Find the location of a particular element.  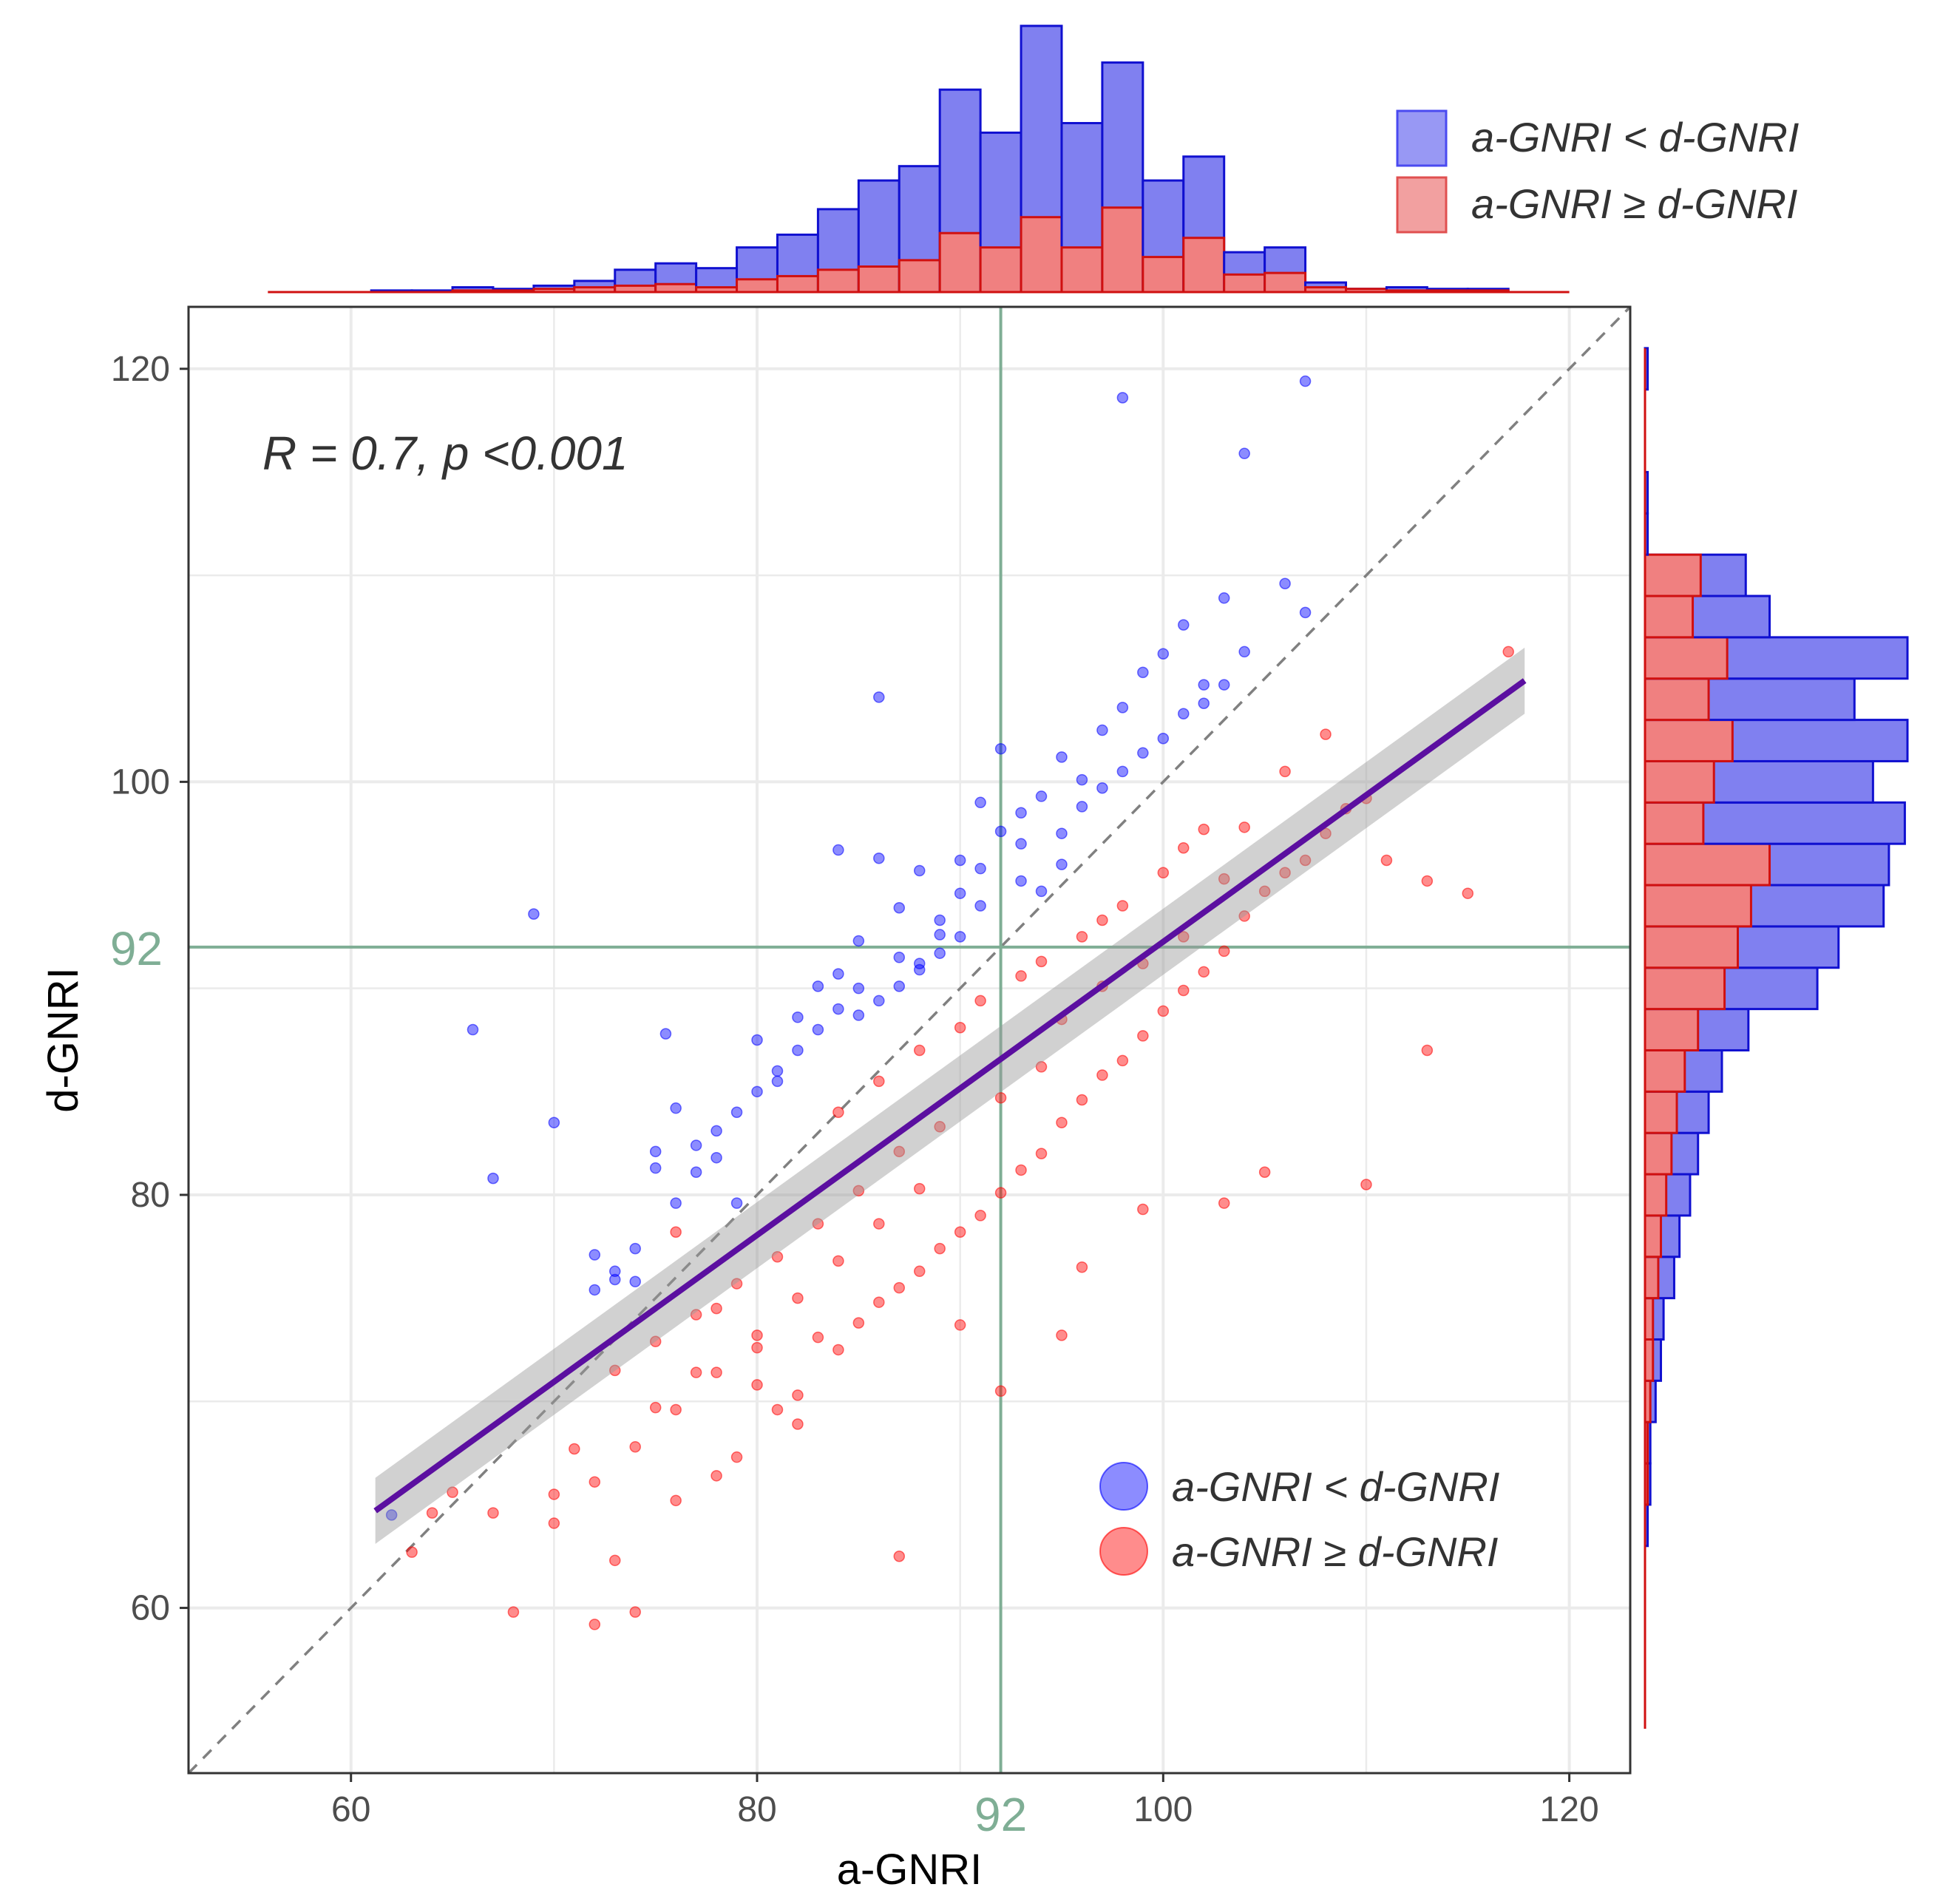

legend-label: a-GNRI ≥ d-GNRI is located at coordinates (1335, 1552).